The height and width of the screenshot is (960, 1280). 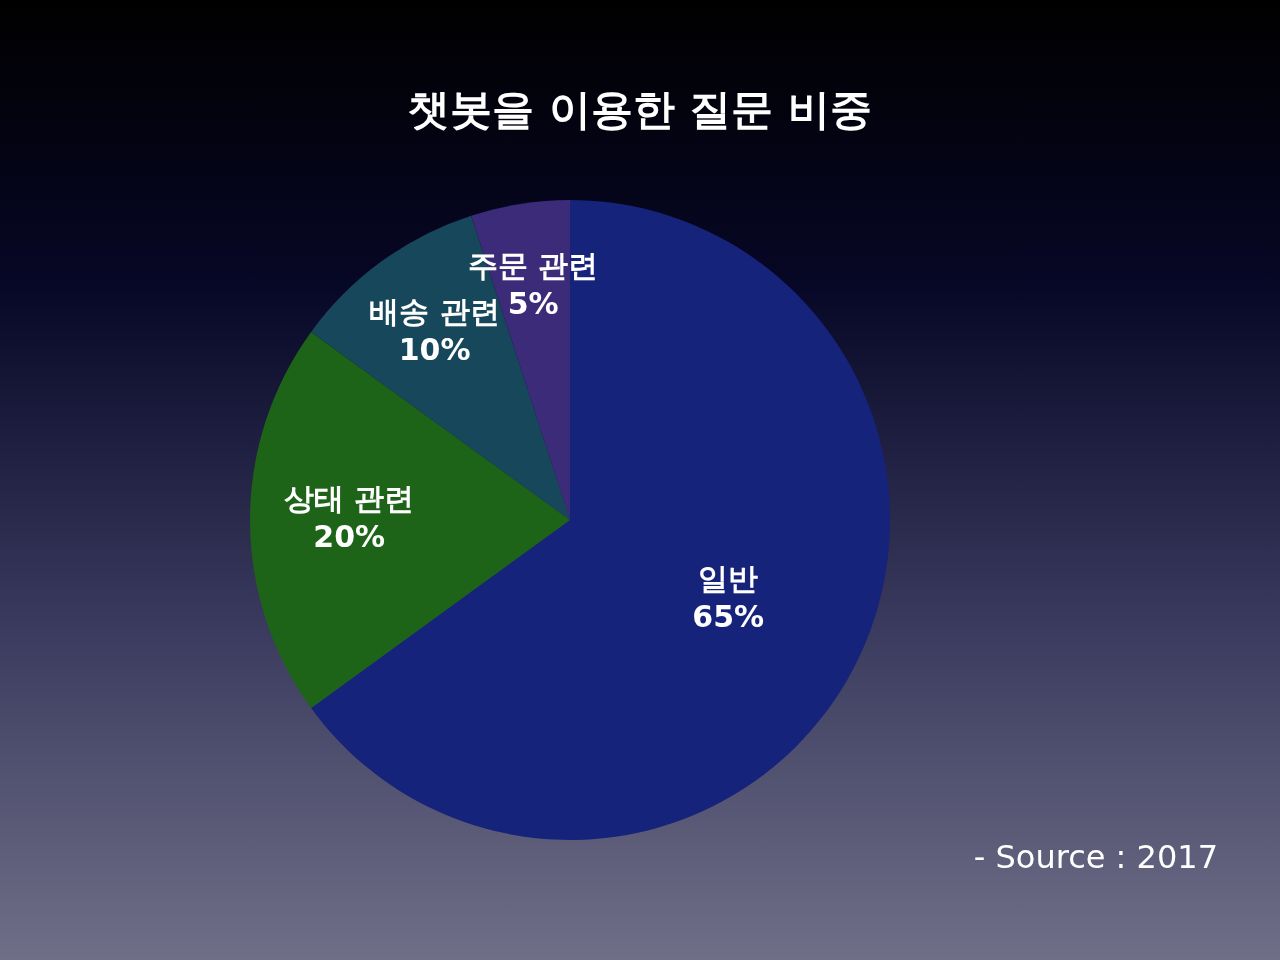 I want to click on text: - Source : 2017, so click(x=1095, y=857).